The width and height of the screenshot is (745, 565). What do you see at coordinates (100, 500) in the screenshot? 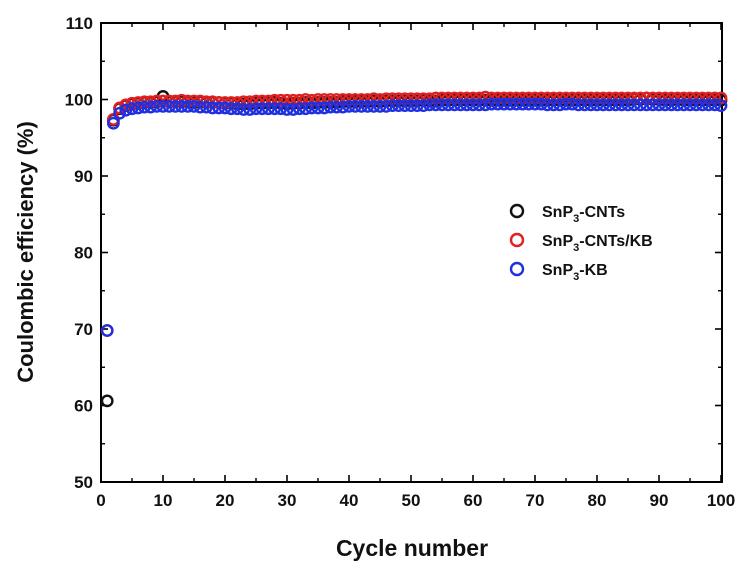
I see `x-tick-label: 0` at bounding box center [100, 500].